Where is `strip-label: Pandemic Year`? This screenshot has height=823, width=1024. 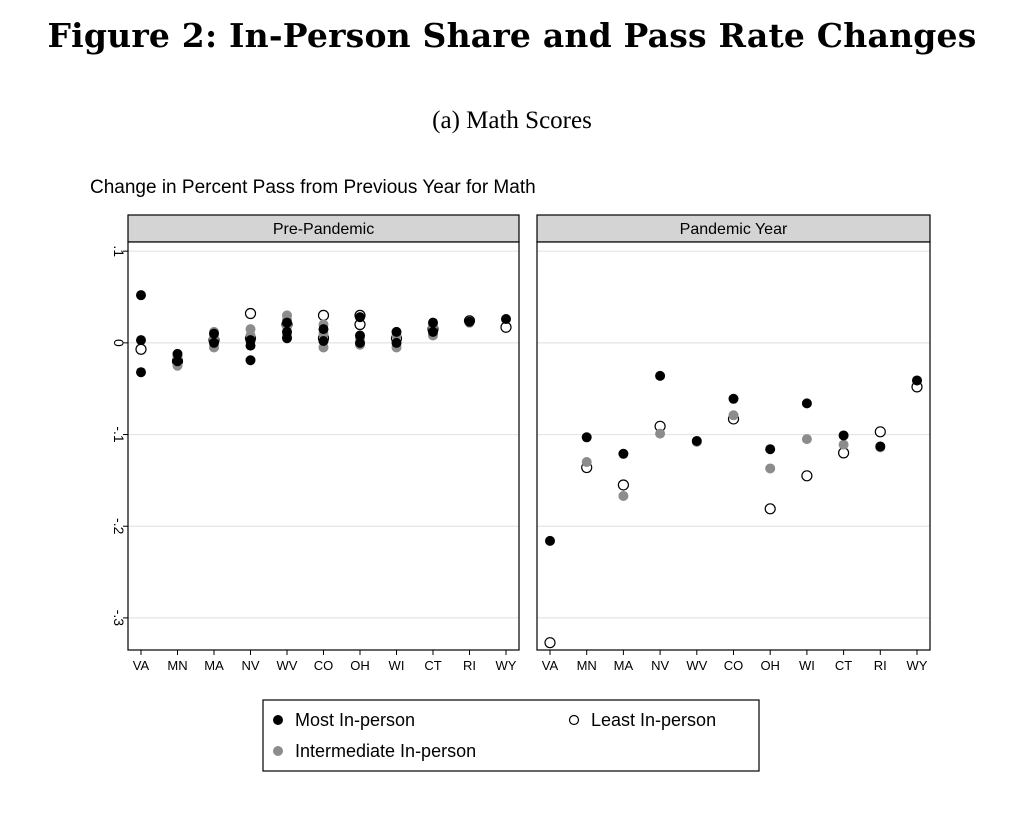
strip-label: Pandemic Year is located at coordinates (734, 229).